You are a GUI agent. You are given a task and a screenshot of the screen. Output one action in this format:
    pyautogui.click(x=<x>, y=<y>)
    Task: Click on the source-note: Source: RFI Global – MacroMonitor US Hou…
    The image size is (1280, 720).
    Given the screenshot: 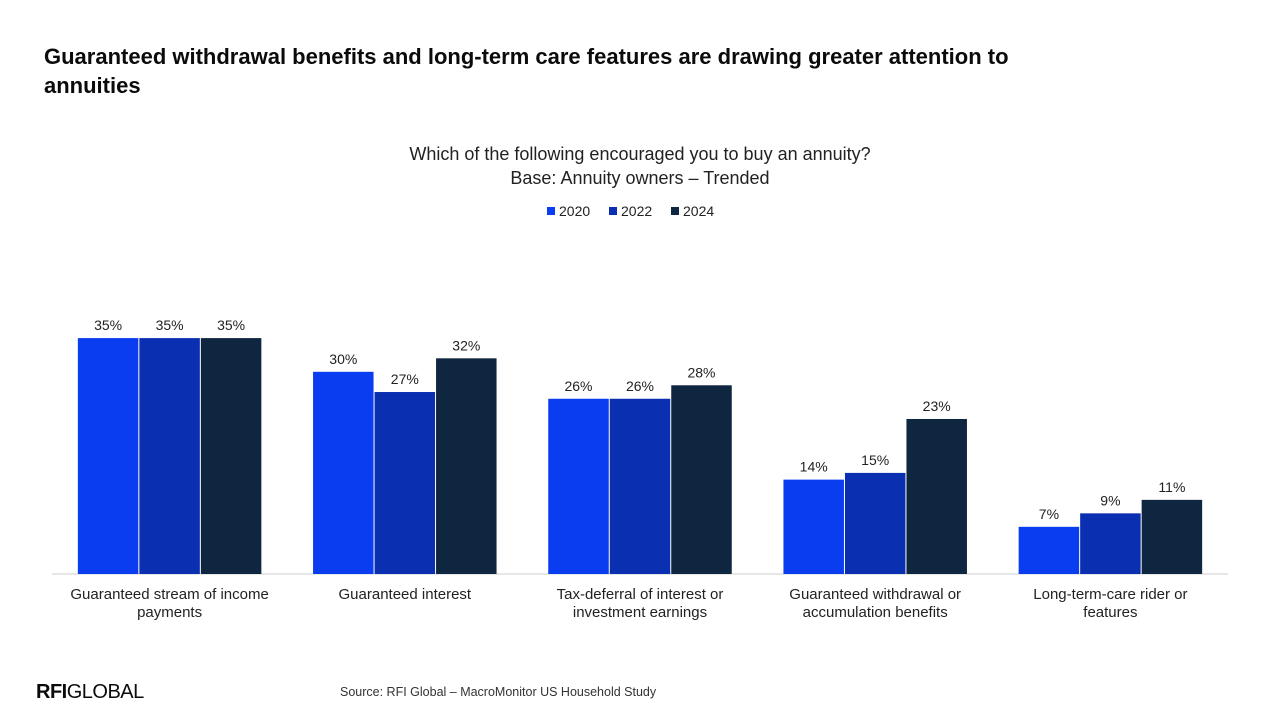 What is the action you would take?
    pyautogui.click(x=498, y=692)
    